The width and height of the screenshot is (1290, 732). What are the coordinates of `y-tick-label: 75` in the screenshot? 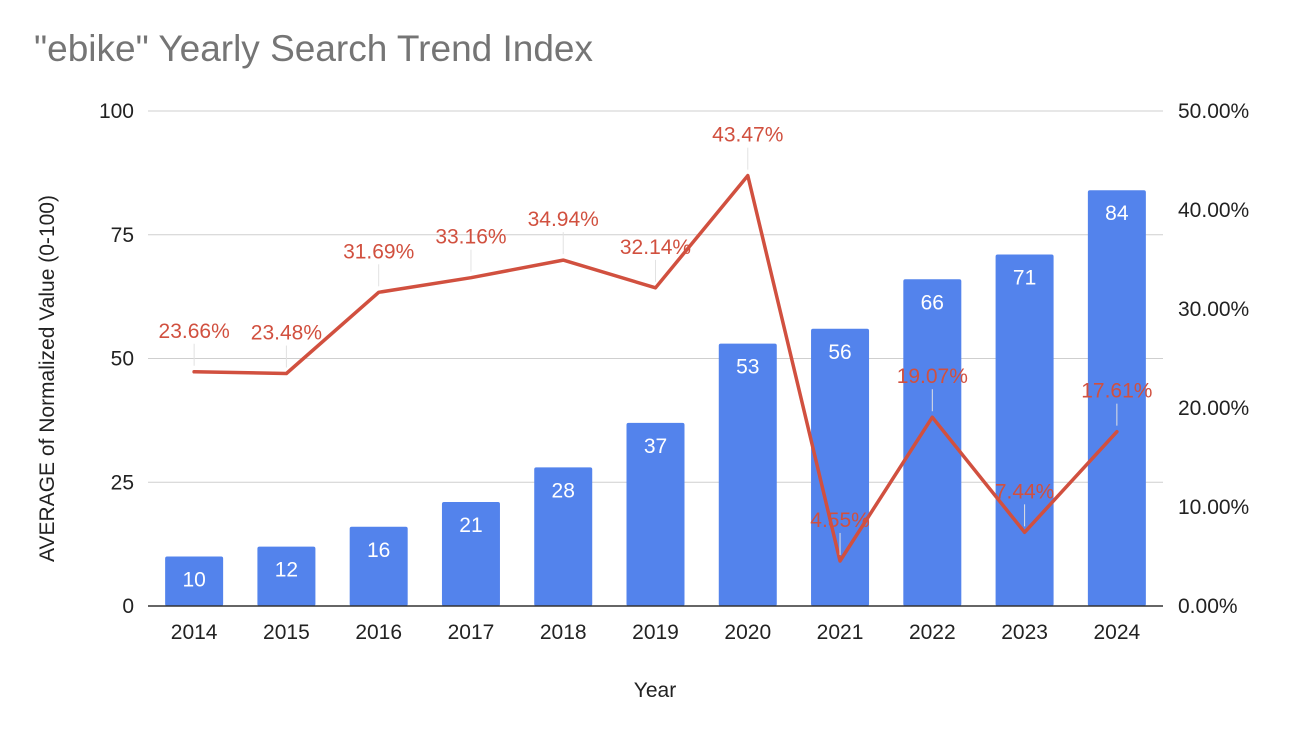 It's located at (122, 235).